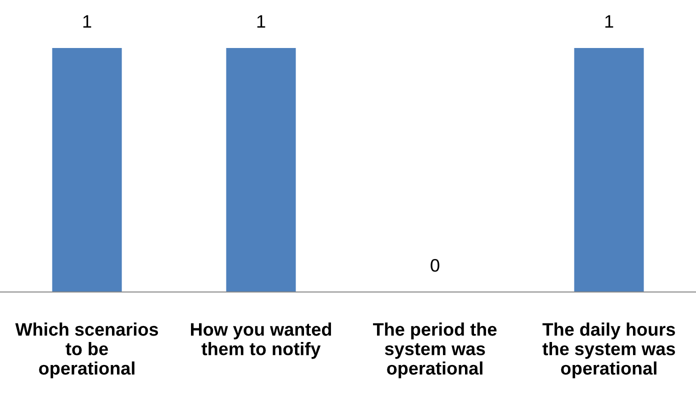 Image resolution: width=696 pixels, height=415 pixels. Describe the element at coordinates (609, 350) in the screenshot. I see `x-tick-label: The daily hours the system was operational` at that location.